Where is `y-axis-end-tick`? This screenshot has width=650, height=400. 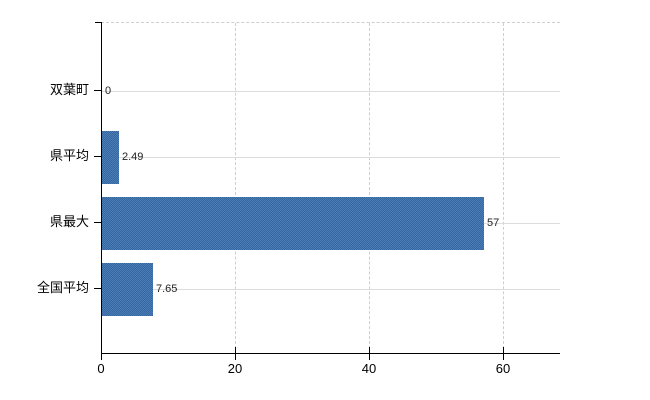 y-axis-end-tick is located at coordinates (98, 22).